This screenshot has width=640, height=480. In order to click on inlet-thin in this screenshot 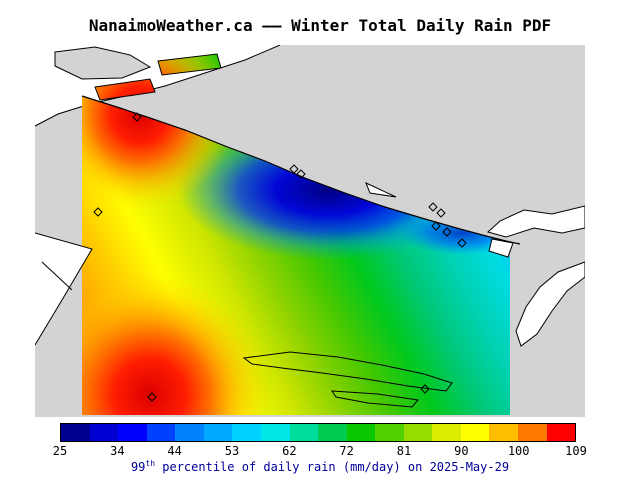, I will do `click(381, 190)`.